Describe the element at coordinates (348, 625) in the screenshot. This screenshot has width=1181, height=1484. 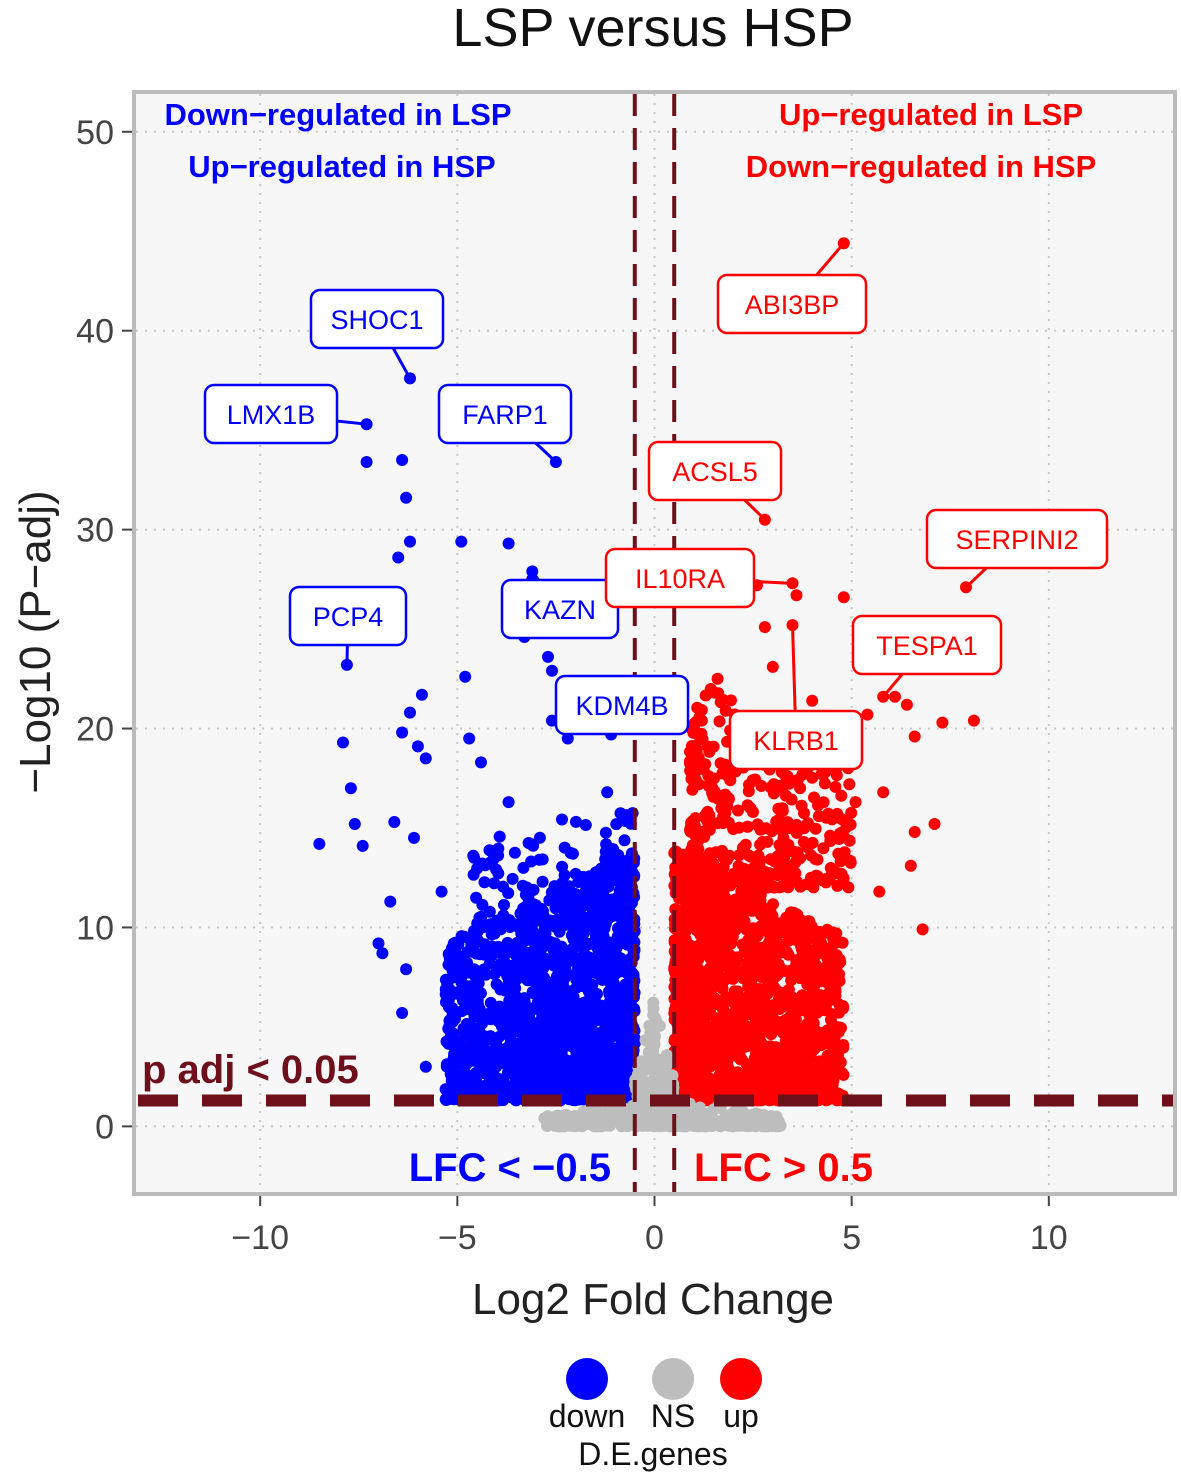
I see `gene-label-pcp4: PCP4` at that location.